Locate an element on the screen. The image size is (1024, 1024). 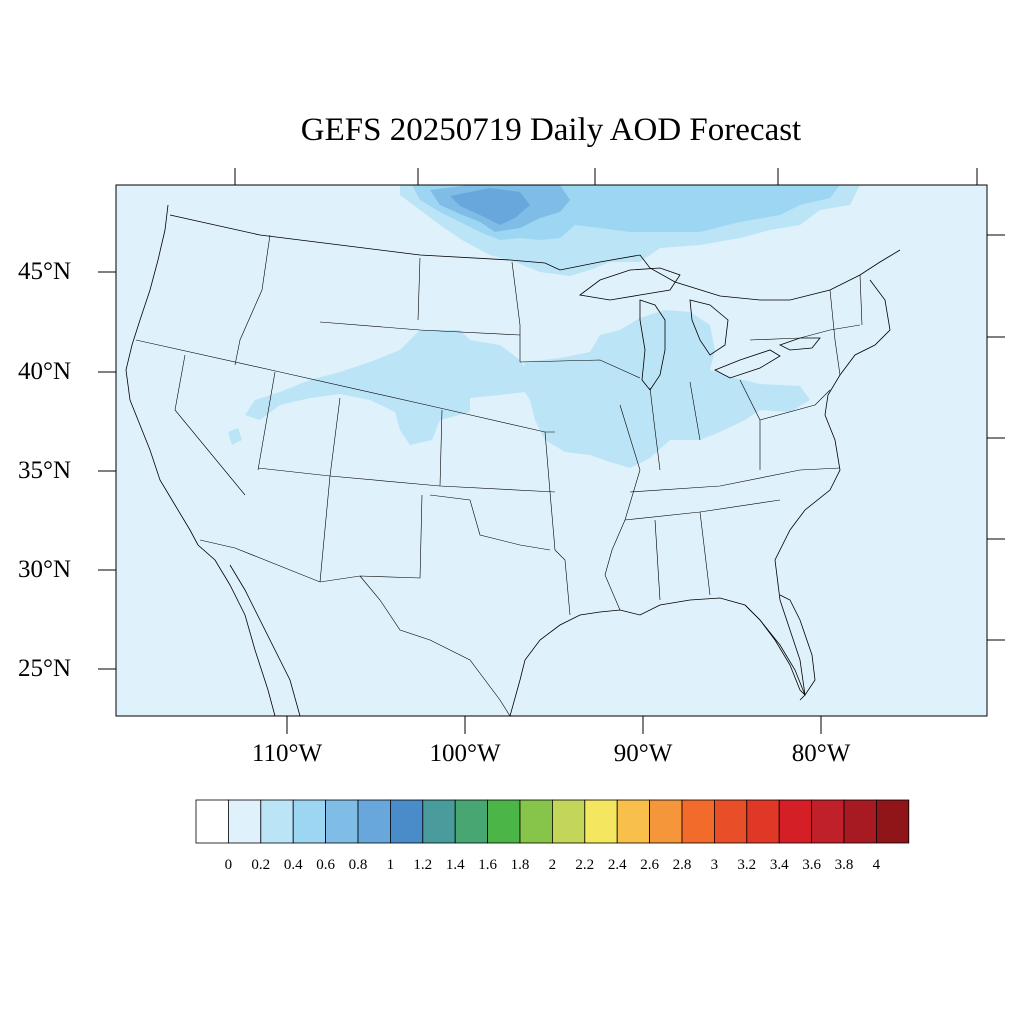
colorbar-label: 1.6 is located at coordinates (487, 865).